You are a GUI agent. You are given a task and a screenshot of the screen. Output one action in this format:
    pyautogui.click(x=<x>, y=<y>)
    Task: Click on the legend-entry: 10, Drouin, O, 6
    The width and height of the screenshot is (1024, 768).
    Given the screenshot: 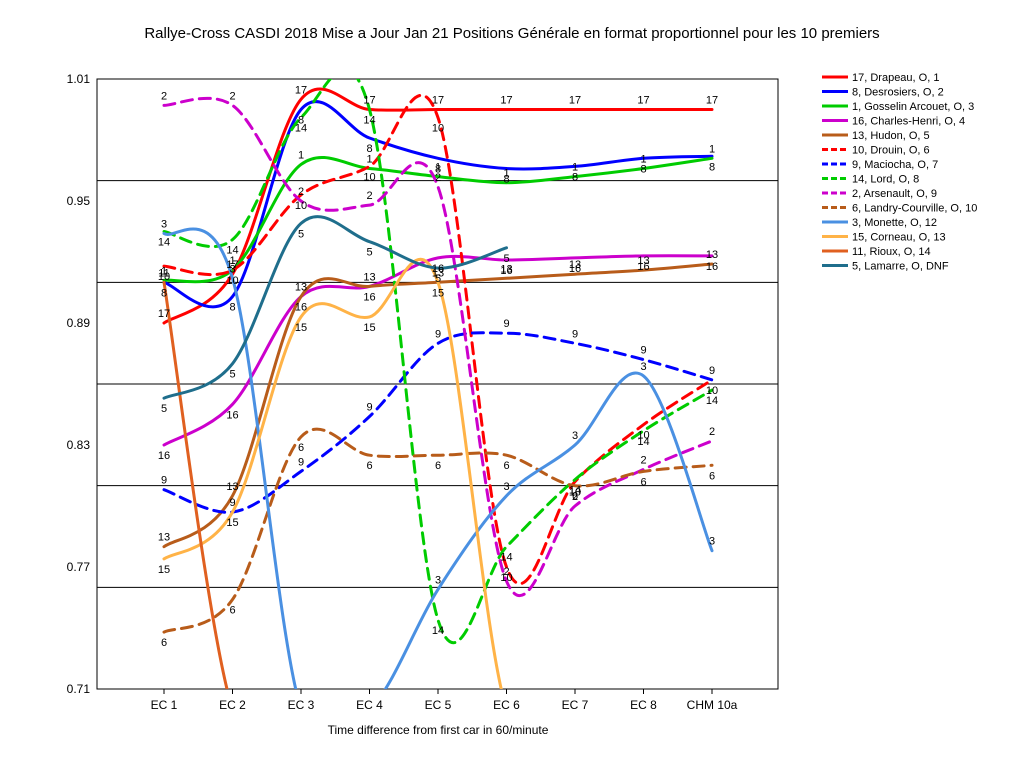 What is the action you would take?
    pyautogui.click(x=891, y=151)
    